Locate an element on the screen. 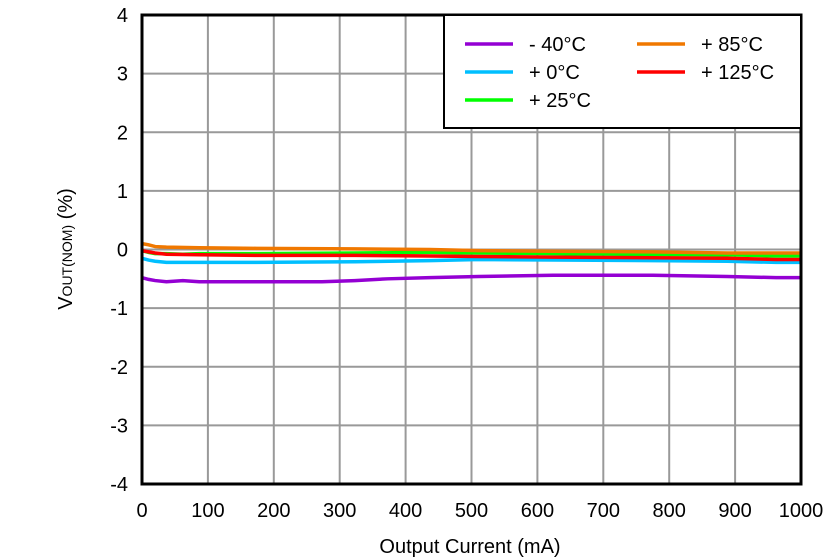 The height and width of the screenshot is (559, 839). x-tick-label: 800 is located at coordinates (669, 511).